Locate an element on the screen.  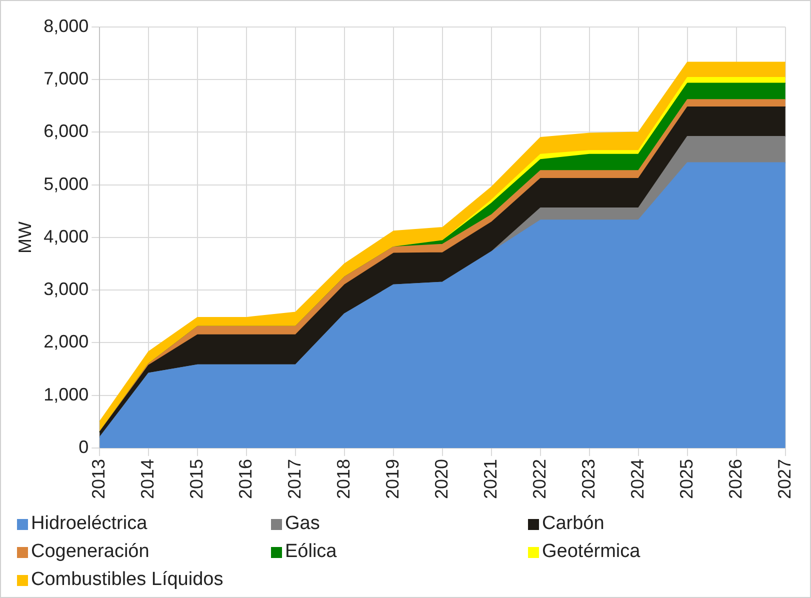
legend-label: Cogeneración is located at coordinates (90, 552).